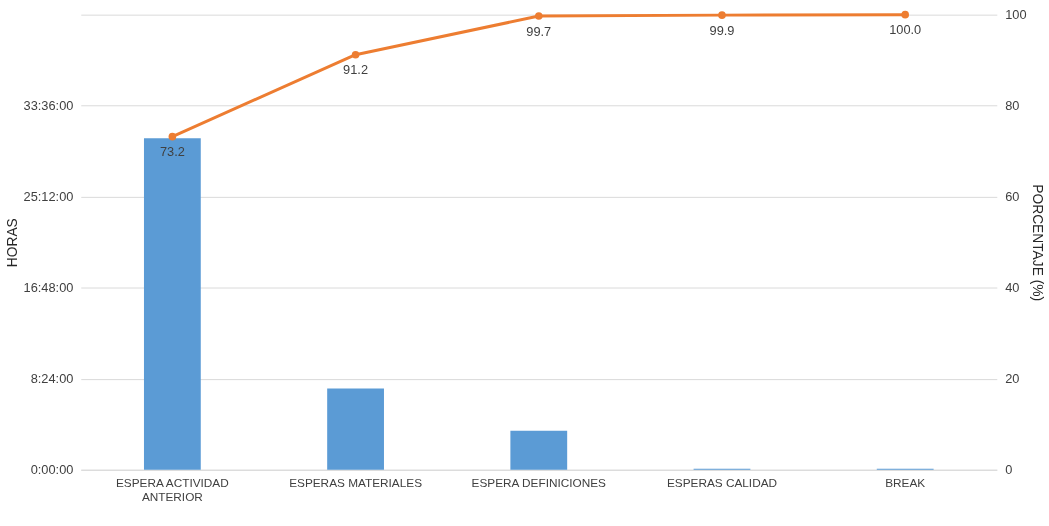  What do you see at coordinates (722, 482) in the screenshot?
I see `x-tick-label: ESPERAS CALIDAD` at bounding box center [722, 482].